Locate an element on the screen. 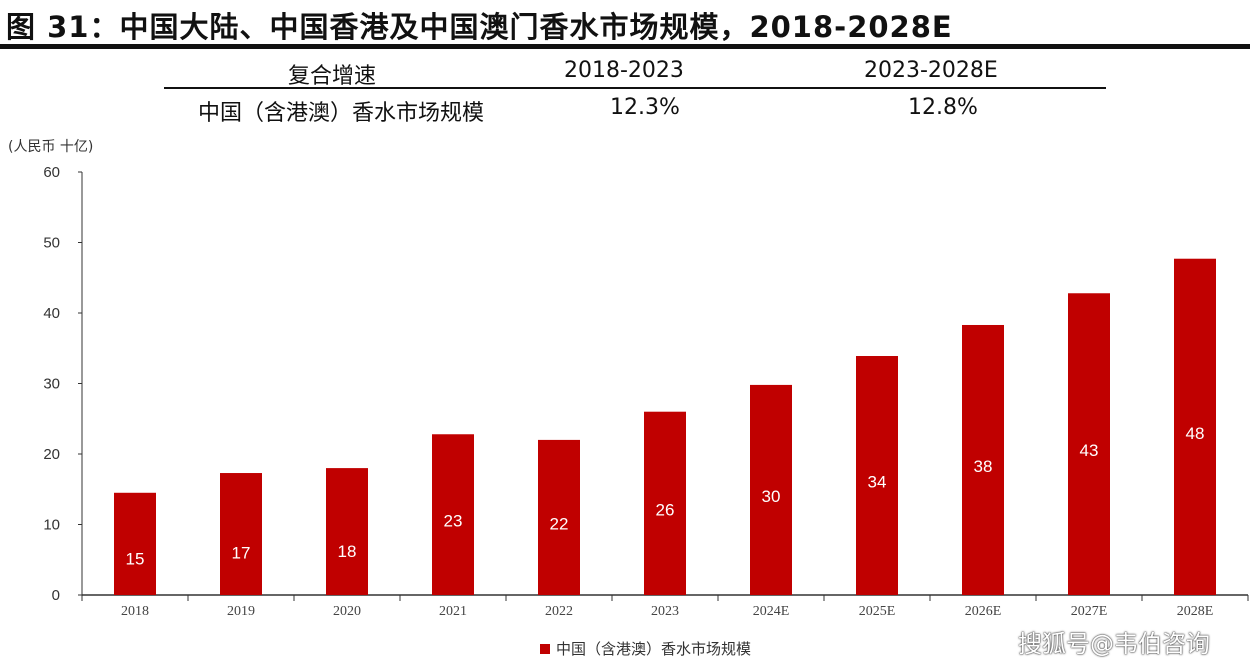  x-tick-label: 2021 is located at coordinates (453, 611).